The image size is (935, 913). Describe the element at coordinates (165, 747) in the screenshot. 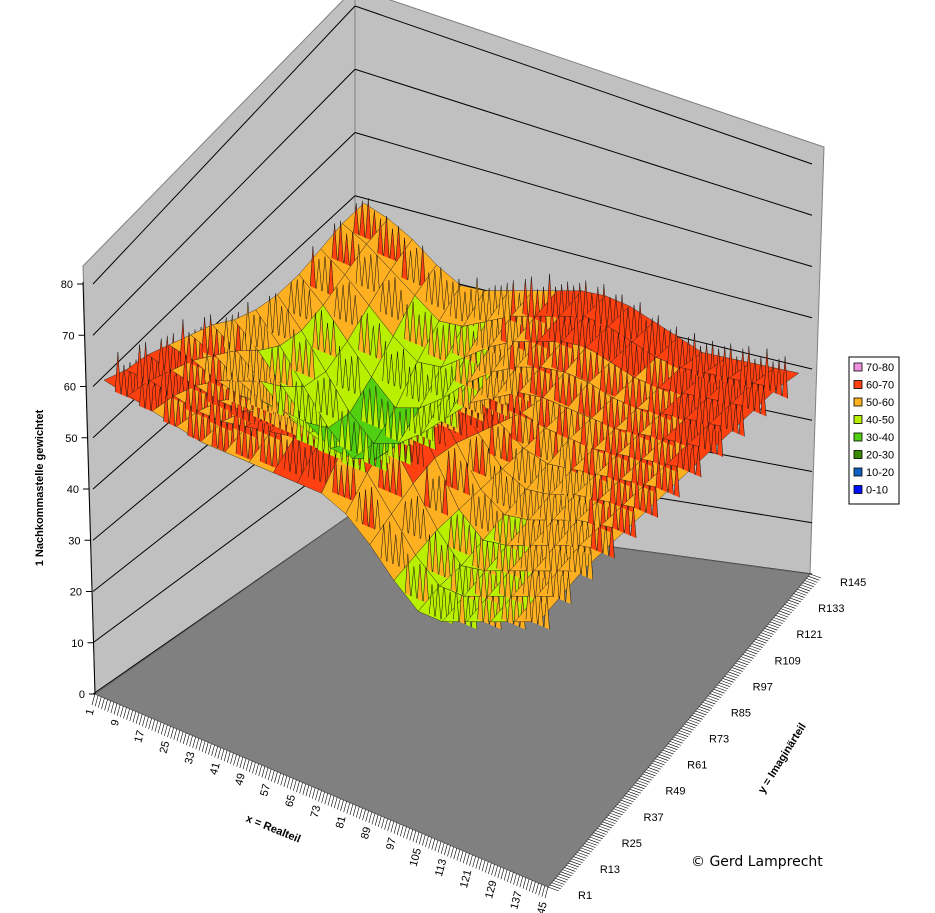

I see `x-tick-label: 25` at that location.